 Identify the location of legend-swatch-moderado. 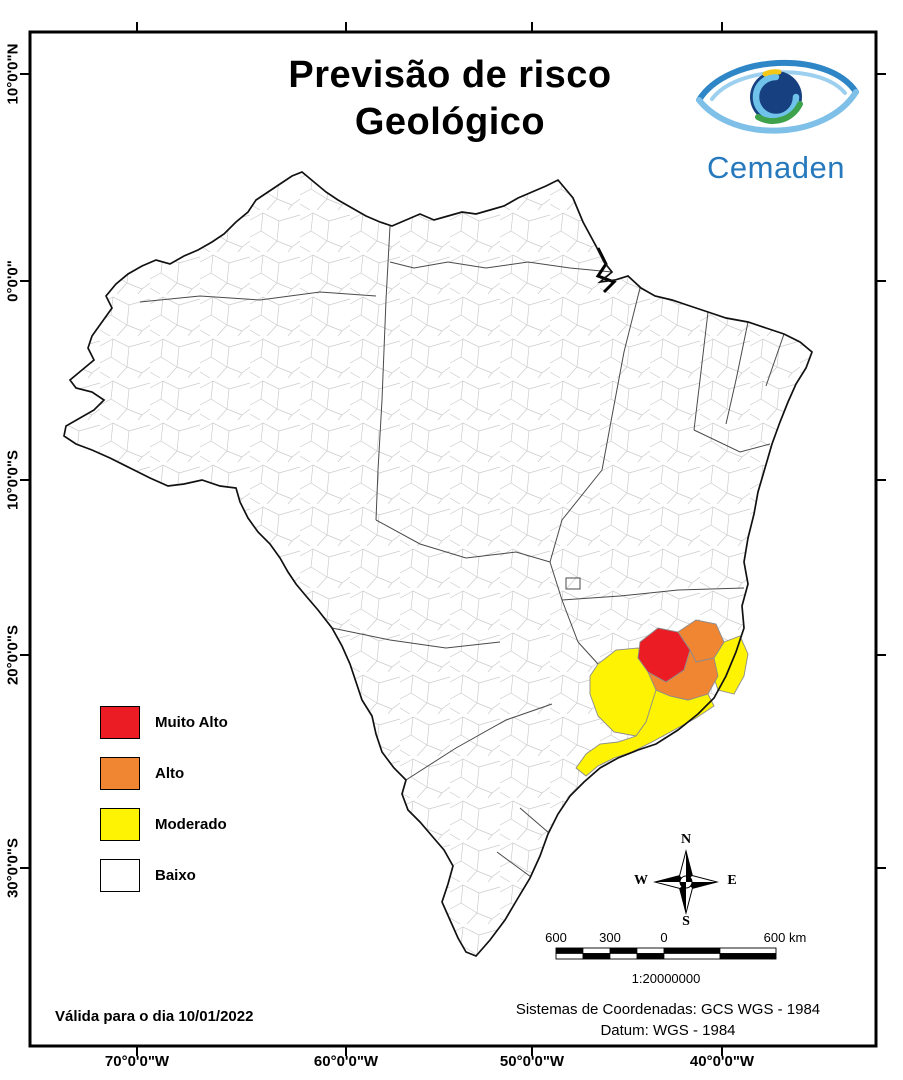
(120, 824).